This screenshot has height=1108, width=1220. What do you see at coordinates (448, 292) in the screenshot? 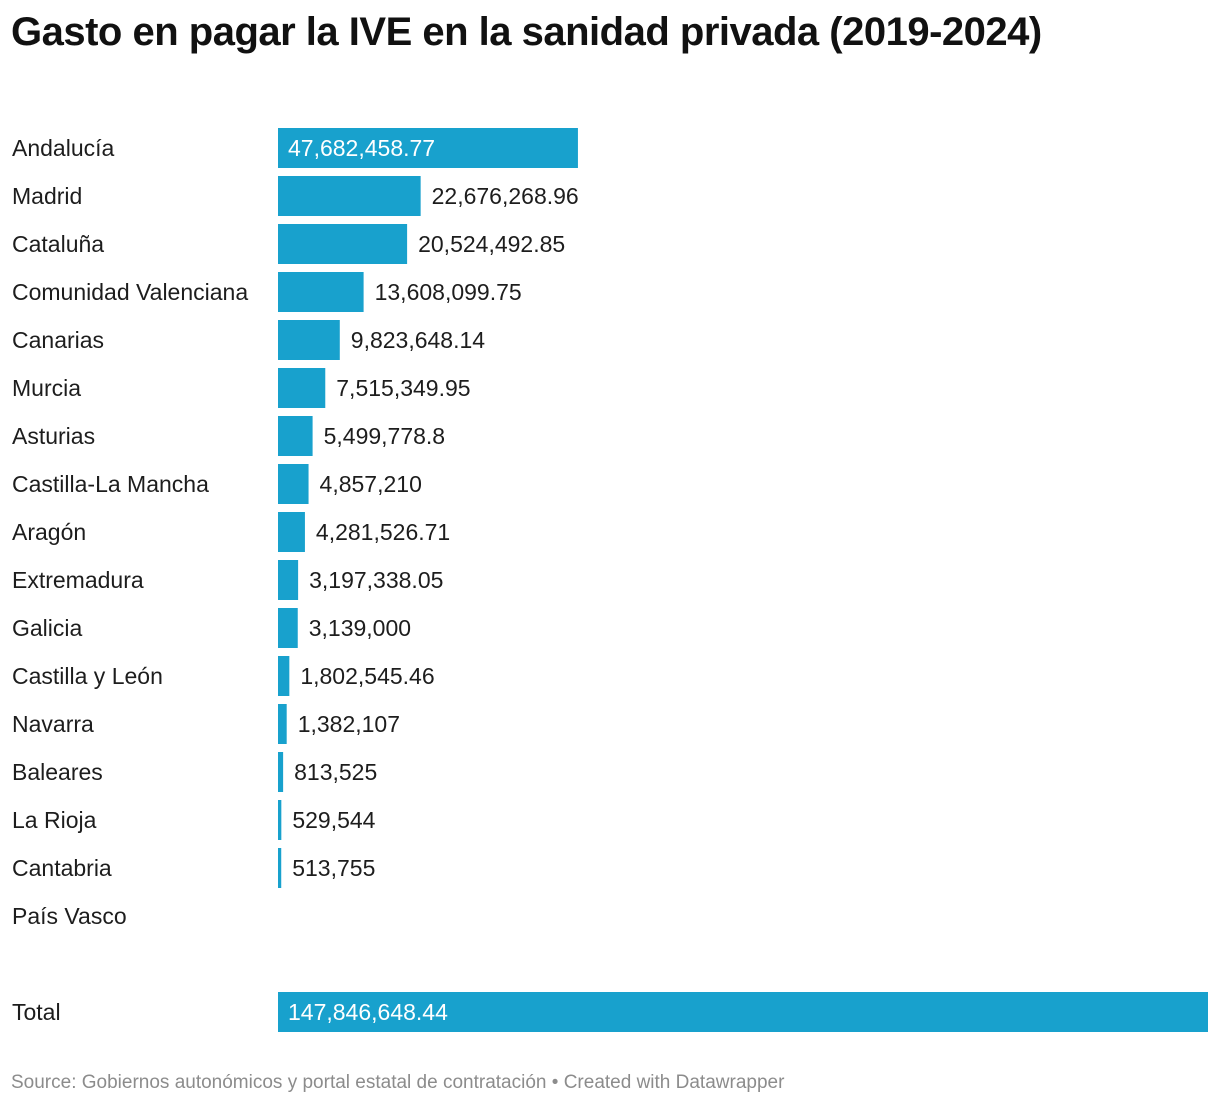
I see `value-label: 13,608,099.75` at bounding box center [448, 292].